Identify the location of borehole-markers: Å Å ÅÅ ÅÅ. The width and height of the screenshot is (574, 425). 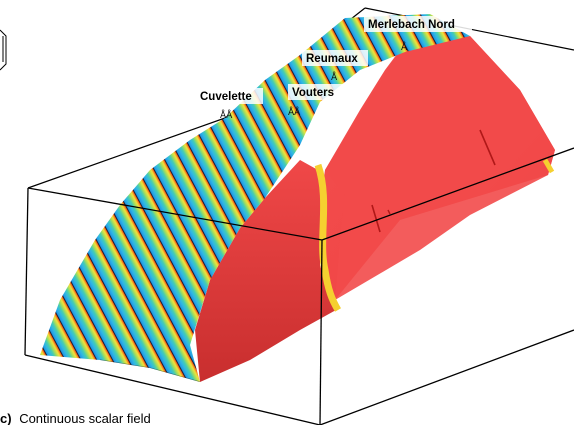
(314, 81).